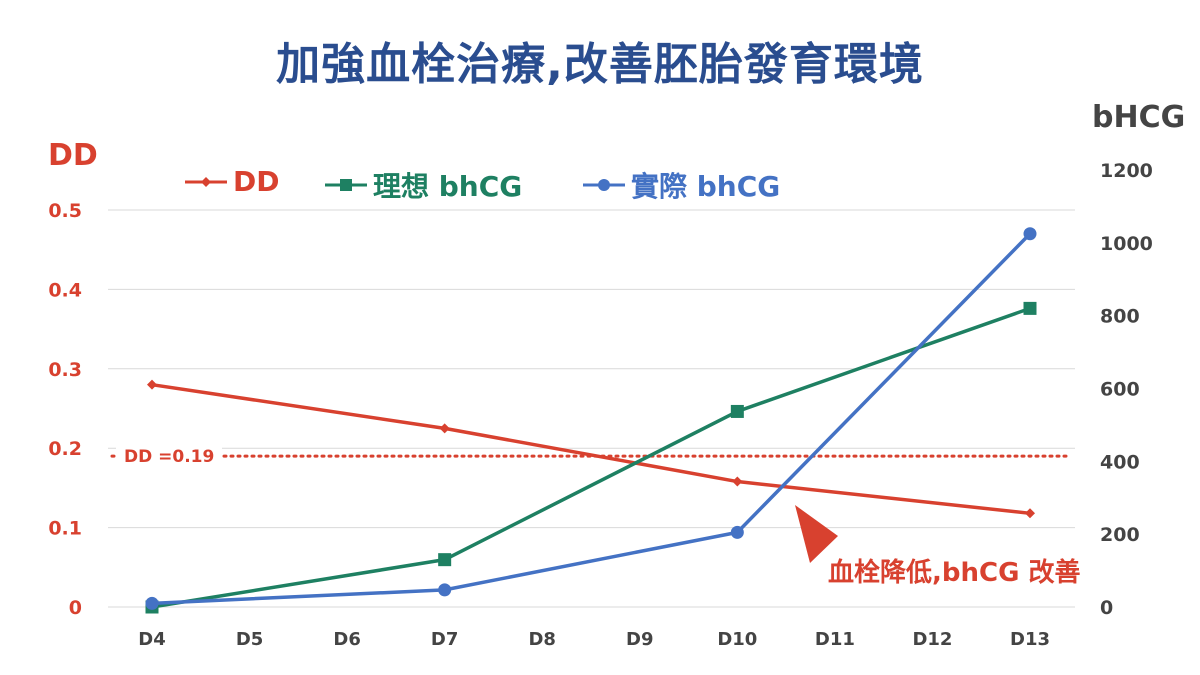 Image resolution: width=1200 pixels, height=675 pixels. Describe the element at coordinates (1120, 390) in the screenshot. I see `right-tick-label: 600` at that location.